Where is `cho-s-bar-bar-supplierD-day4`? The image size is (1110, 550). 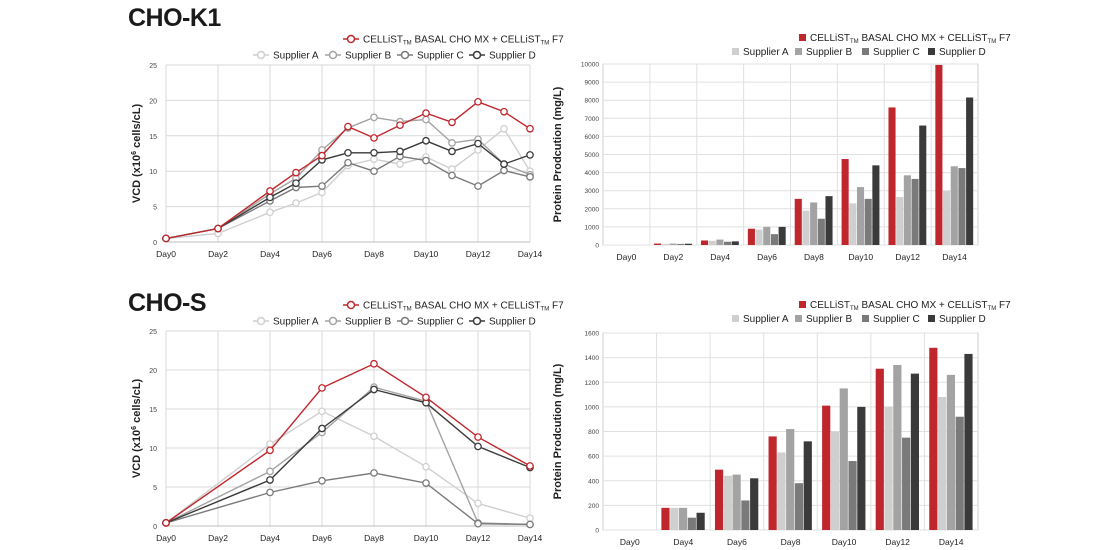
cho-s-bar-bar-supplierD-day4 is located at coordinates (700, 521).